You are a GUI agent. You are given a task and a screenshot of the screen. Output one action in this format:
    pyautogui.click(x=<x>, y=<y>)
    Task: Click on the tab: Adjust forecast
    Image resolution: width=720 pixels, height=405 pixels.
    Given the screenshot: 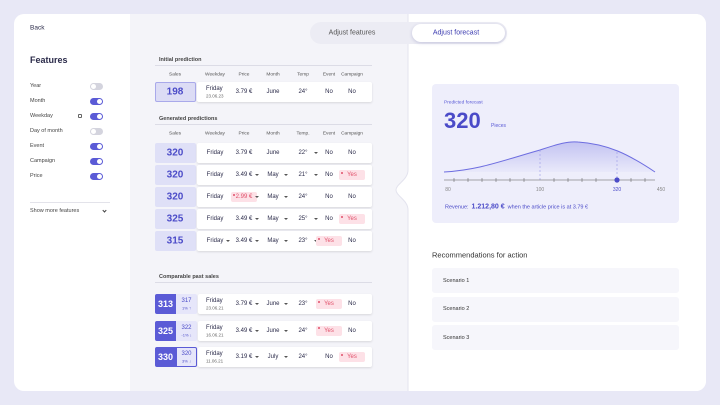 What is the action you would take?
    pyautogui.click(x=456, y=33)
    